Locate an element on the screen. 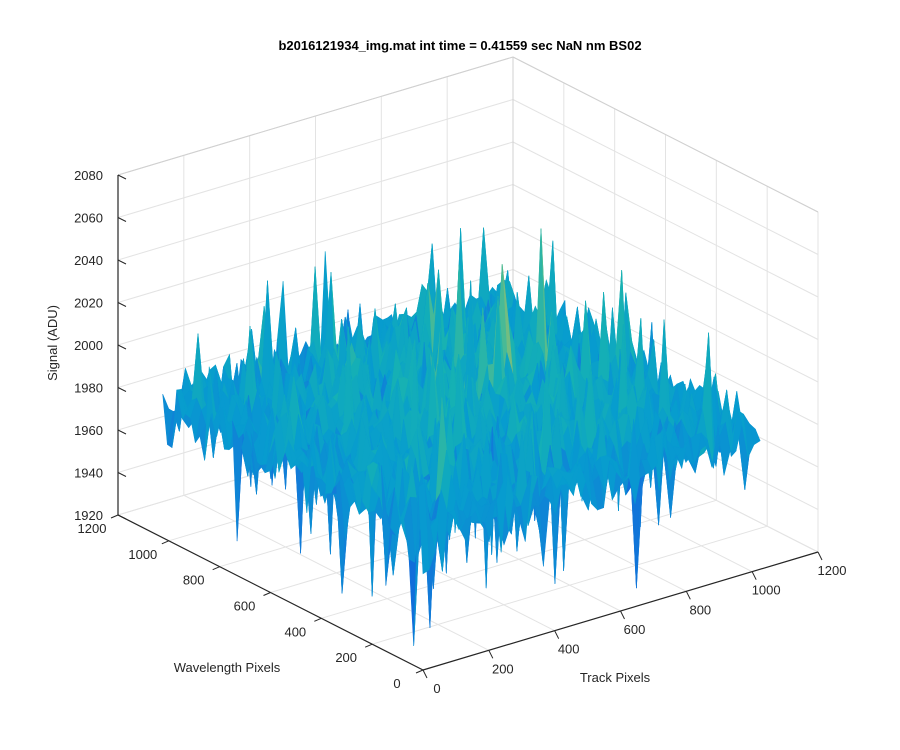 The image size is (900, 750). z-tick-label: 2000 is located at coordinates (88, 345).